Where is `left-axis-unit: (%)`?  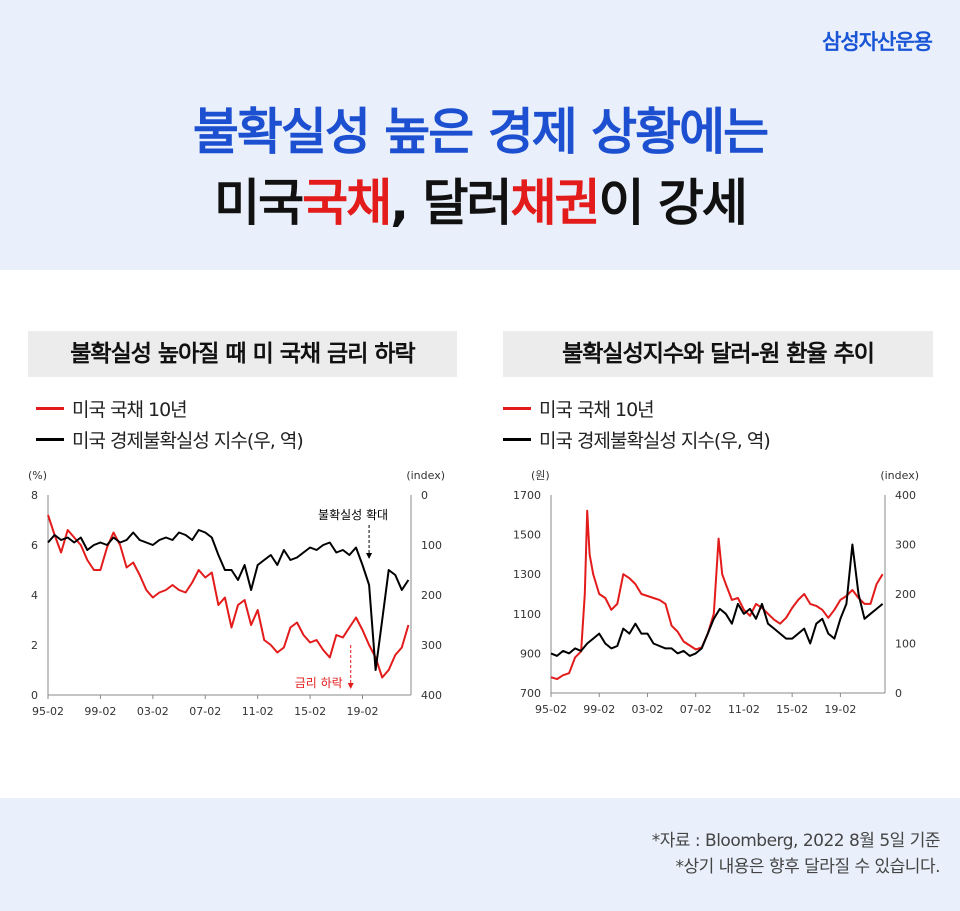 left-axis-unit: (%) is located at coordinates (37, 475).